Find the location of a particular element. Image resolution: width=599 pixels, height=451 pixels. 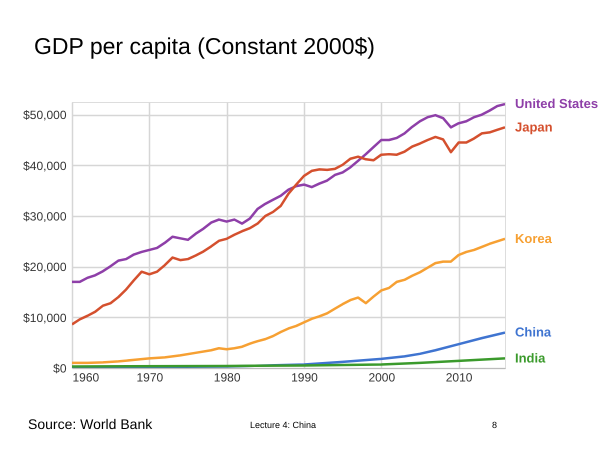

text: 8 is located at coordinates (495, 425).